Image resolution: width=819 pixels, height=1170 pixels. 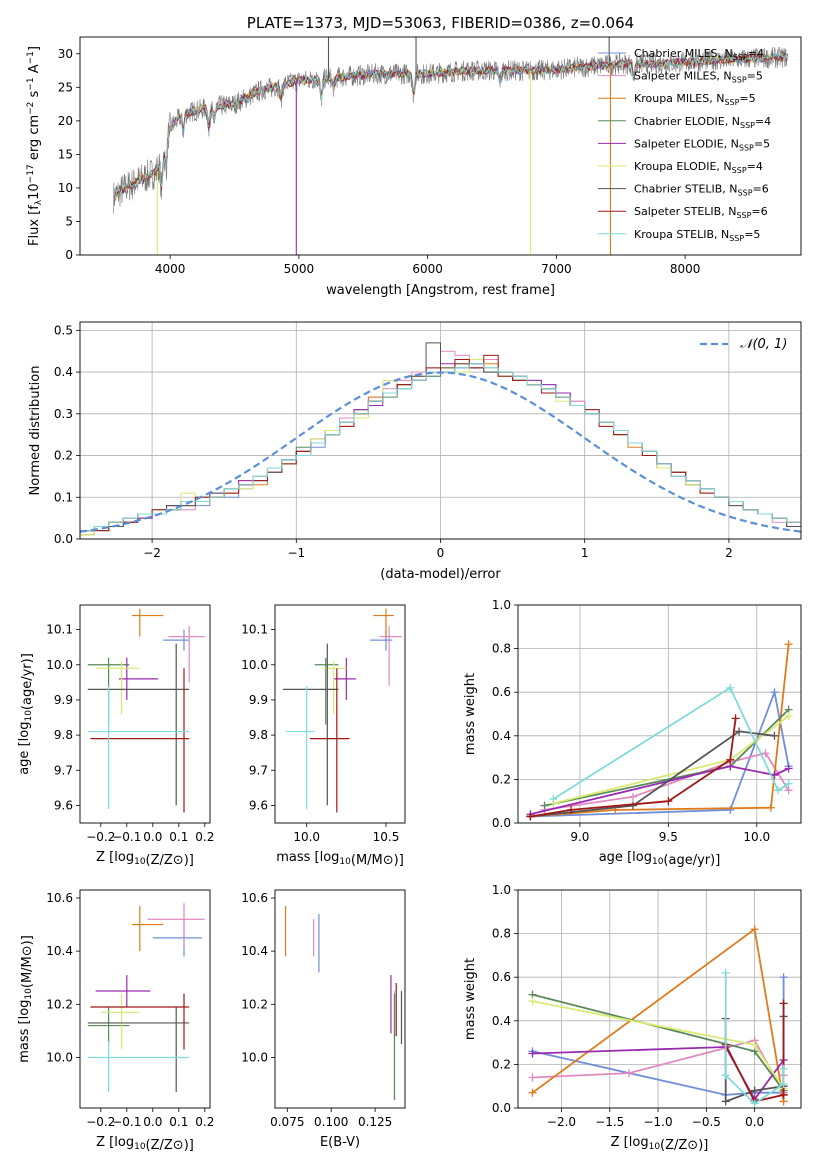 I want to click on y-tick-label: 9.9, so click(x=63, y=700).